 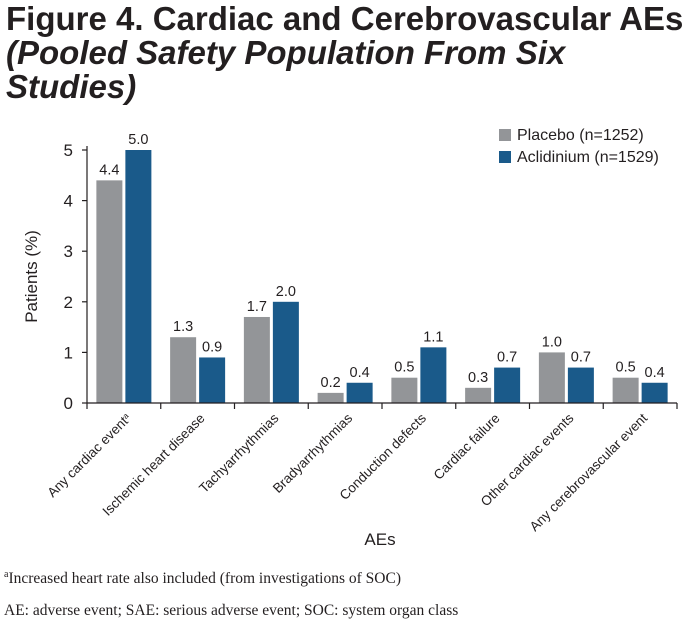 What do you see at coordinates (478, 378) in the screenshot?
I see `bar-value-label: 0.3` at bounding box center [478, 378].